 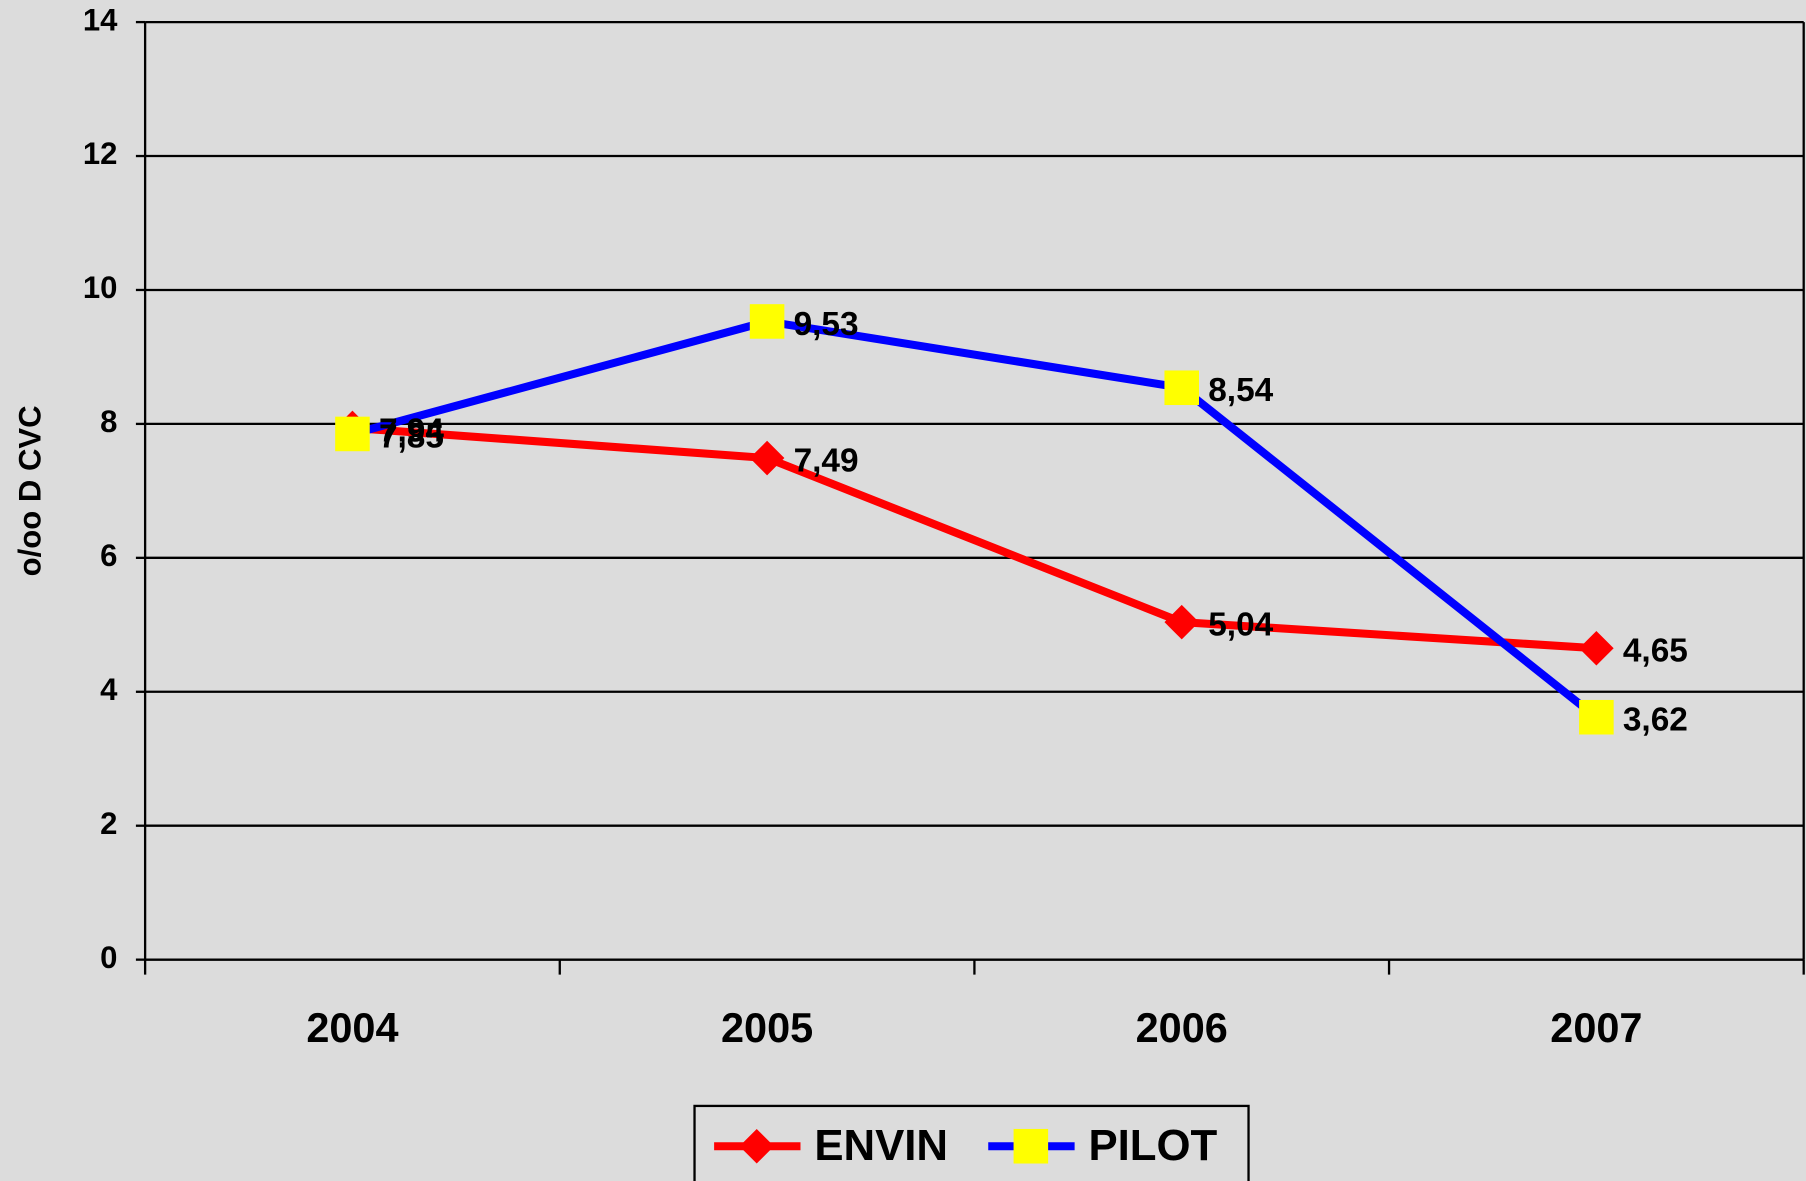 I want to click on y-tick-label: 12, so click(x=100, y=153).